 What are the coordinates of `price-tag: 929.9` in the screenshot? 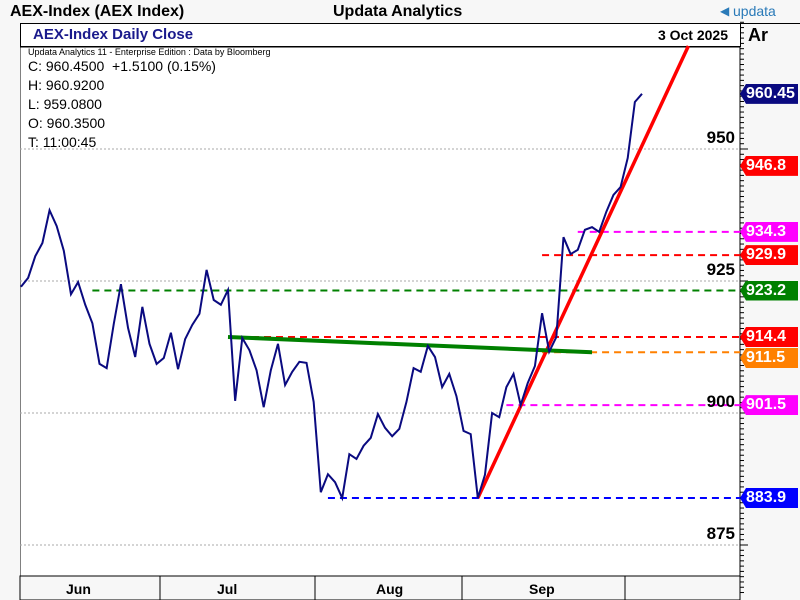 It's located at (769, 255).